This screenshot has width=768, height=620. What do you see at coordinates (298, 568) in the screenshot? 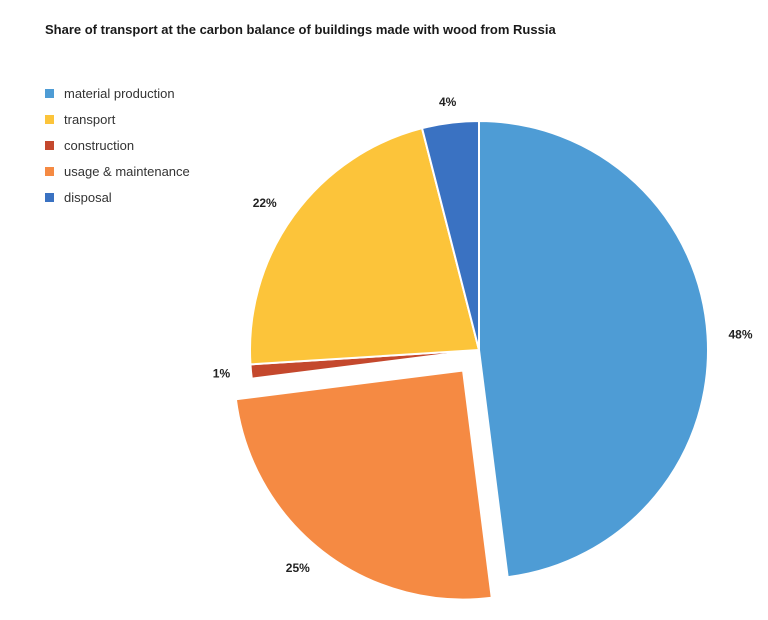
I see `data-label: 25%` at bounding box center [298, 568].